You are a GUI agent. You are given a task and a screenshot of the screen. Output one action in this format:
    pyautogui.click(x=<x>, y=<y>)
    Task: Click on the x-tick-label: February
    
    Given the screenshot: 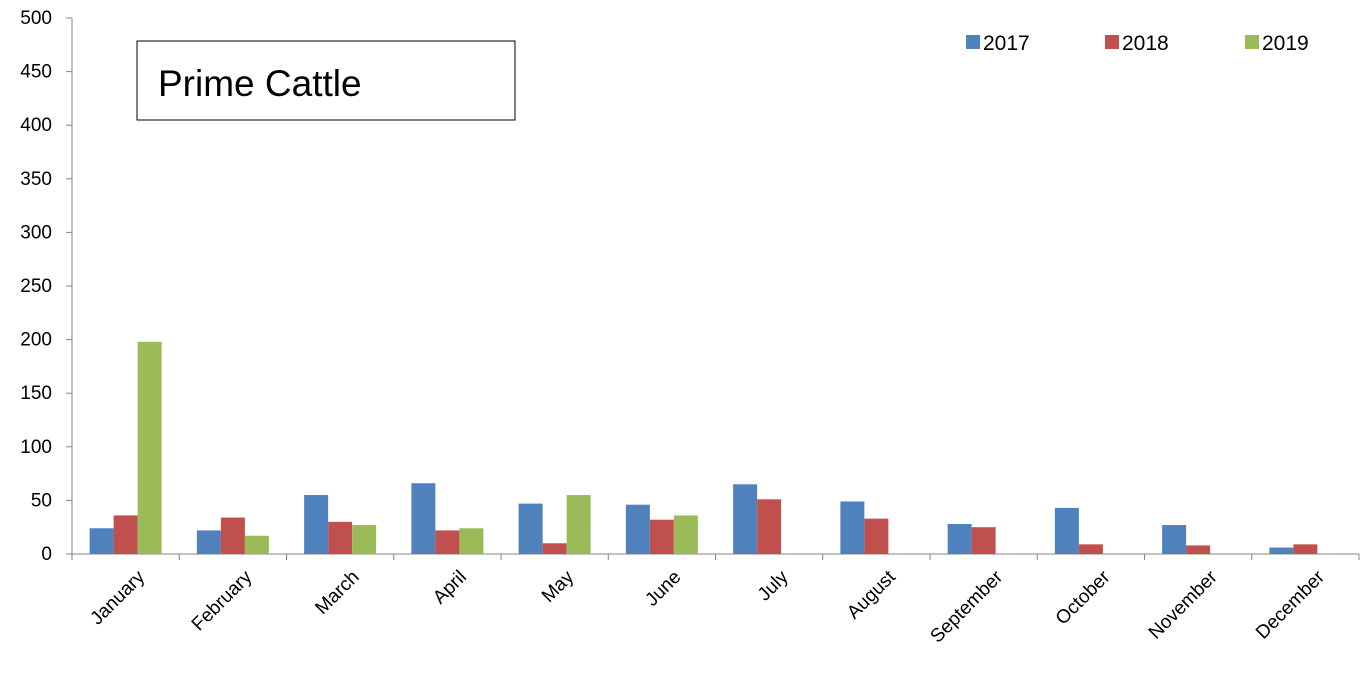 What is the action you would take?
    pyautogui.click(x=222, y=600)
    